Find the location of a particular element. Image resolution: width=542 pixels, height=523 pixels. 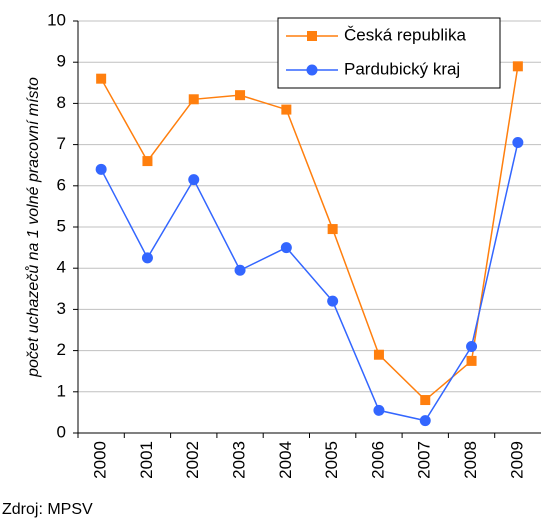

source-note: Zdroj: MPSV is located at coordinates (47, 509).